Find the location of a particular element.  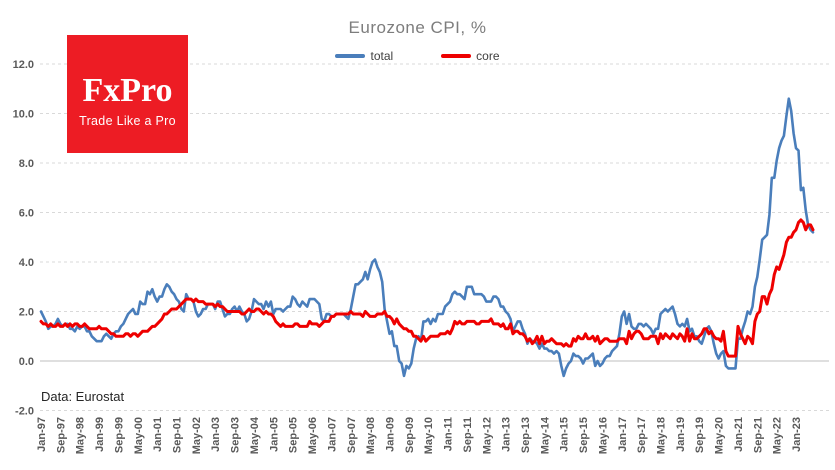

svg-text: Sep-17 is located at coordinates (642, 435).